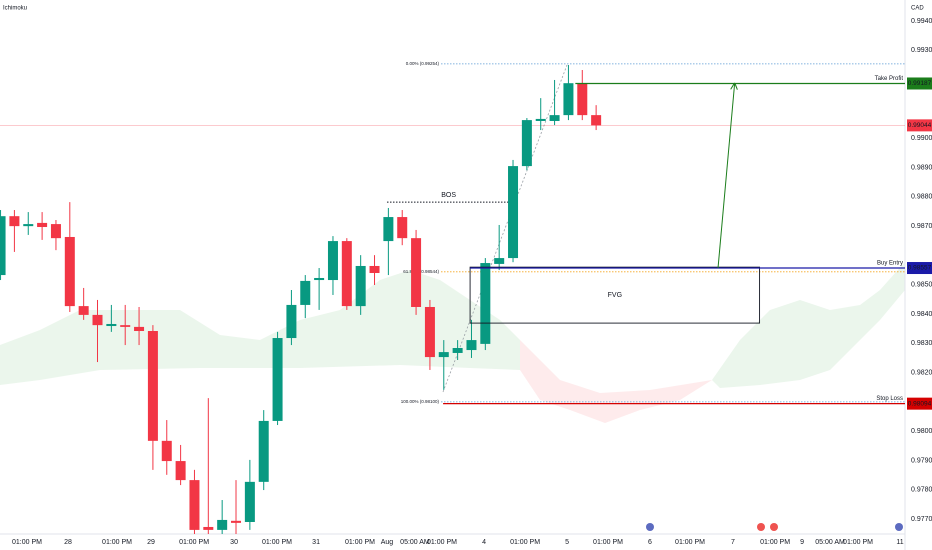 This screenshot has height=550, width=932. I want to click on price-label: 0.99187, so click(920, 83).